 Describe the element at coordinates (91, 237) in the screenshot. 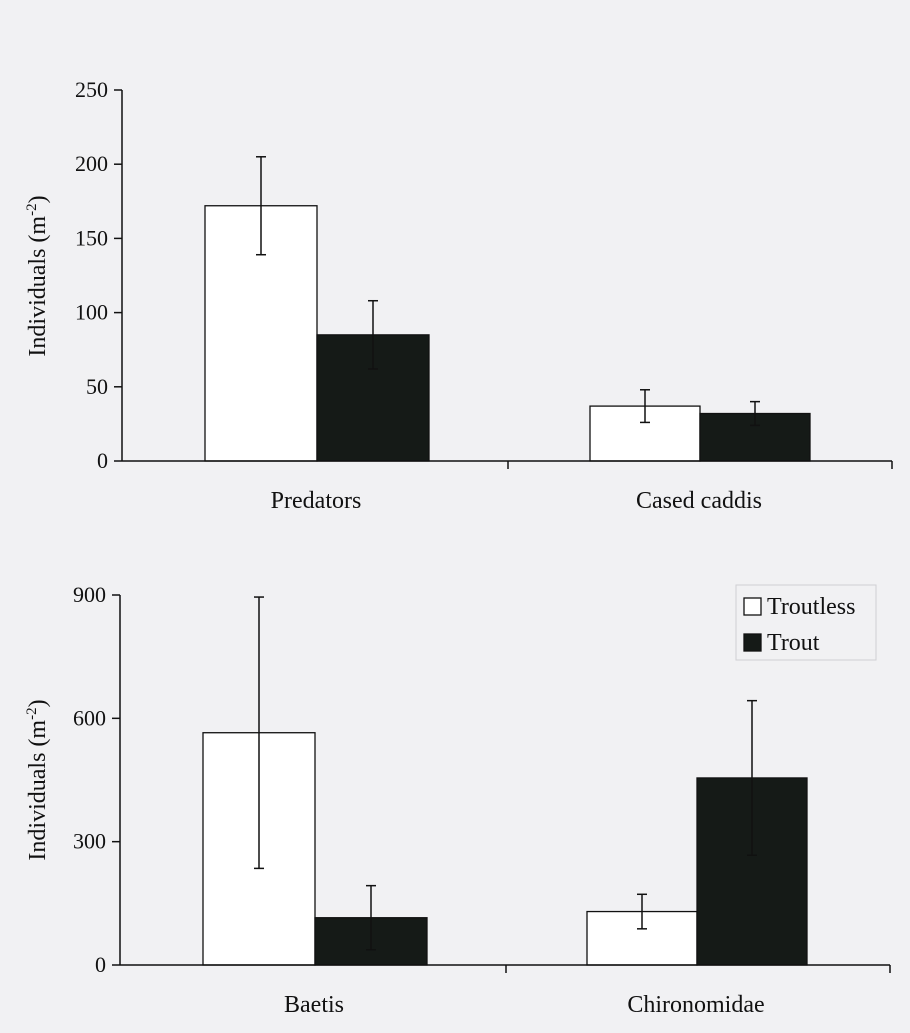

I see `y-tick-label: 150` at that location.